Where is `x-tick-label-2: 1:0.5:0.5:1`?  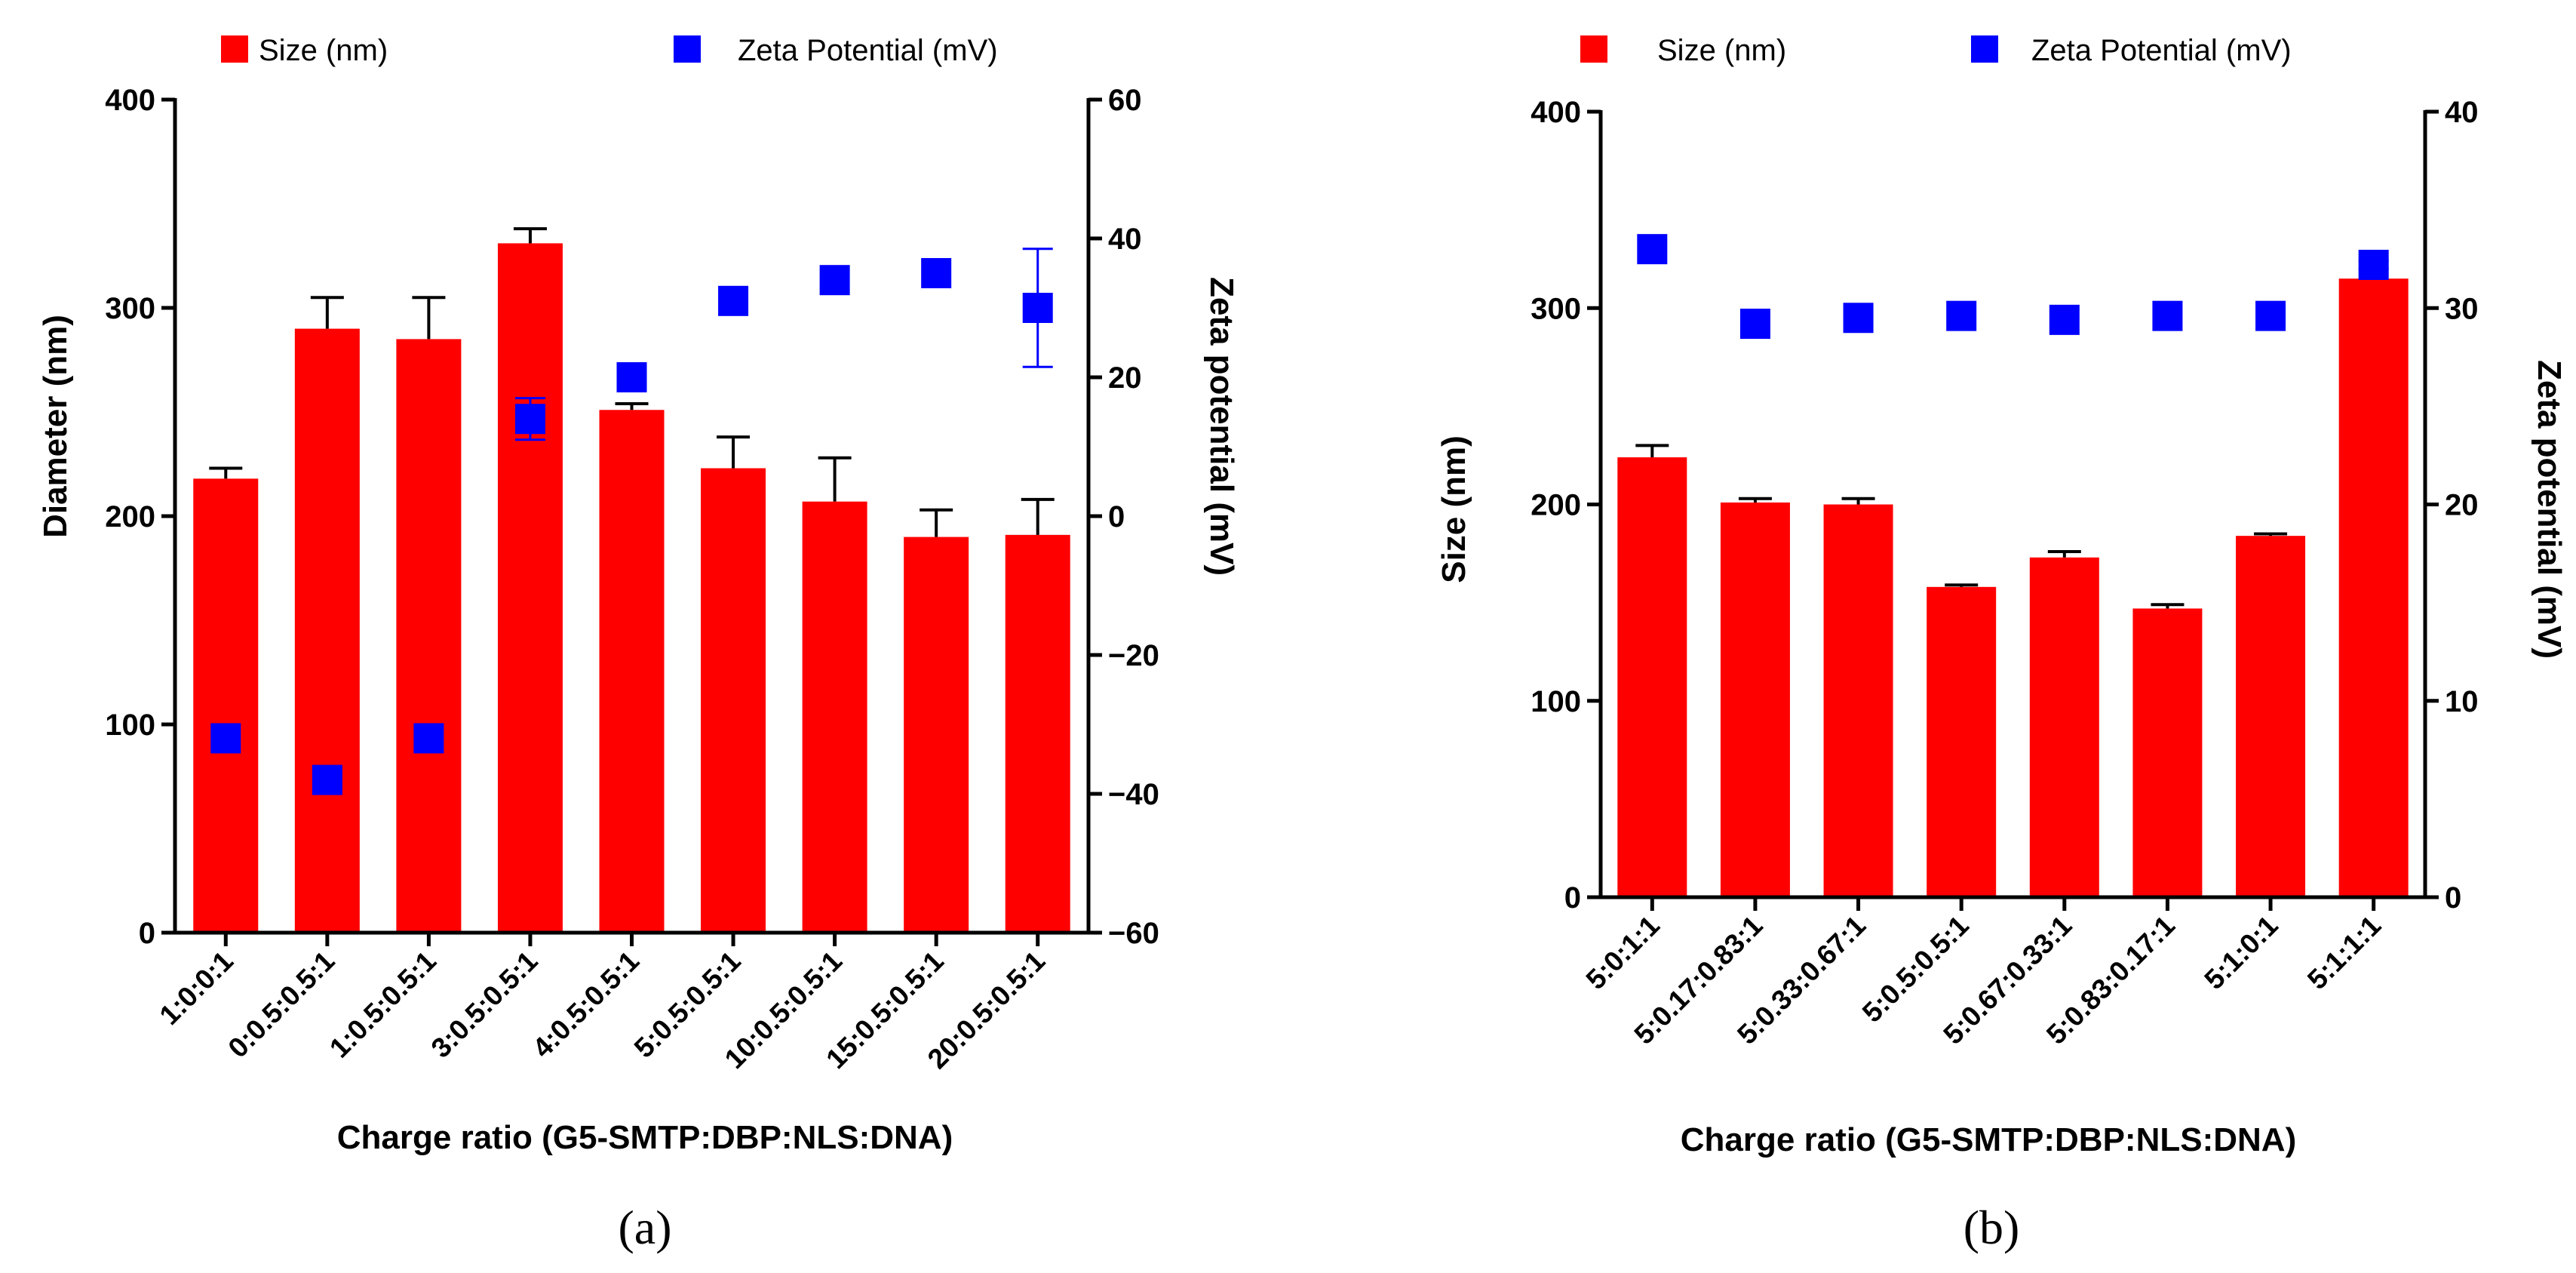
x-tick-label-2: 1:0.5:0.5:1 is located at coordinates (383, 1005).